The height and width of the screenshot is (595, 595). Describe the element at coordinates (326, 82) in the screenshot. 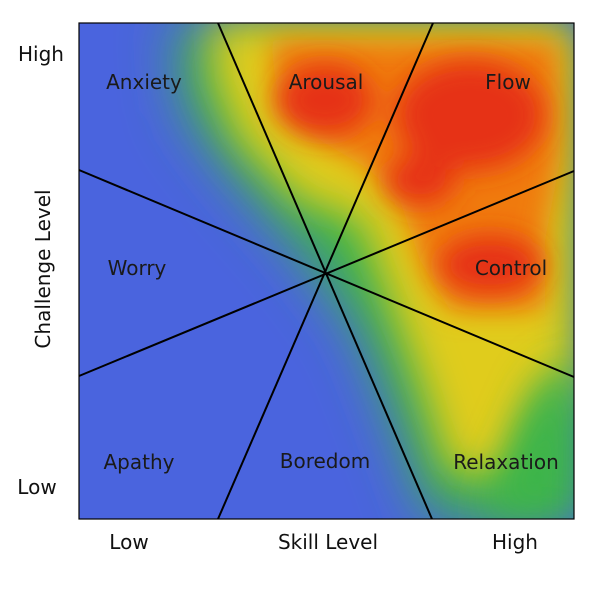

I see `zone-label-arousal: Arousal` at that location.